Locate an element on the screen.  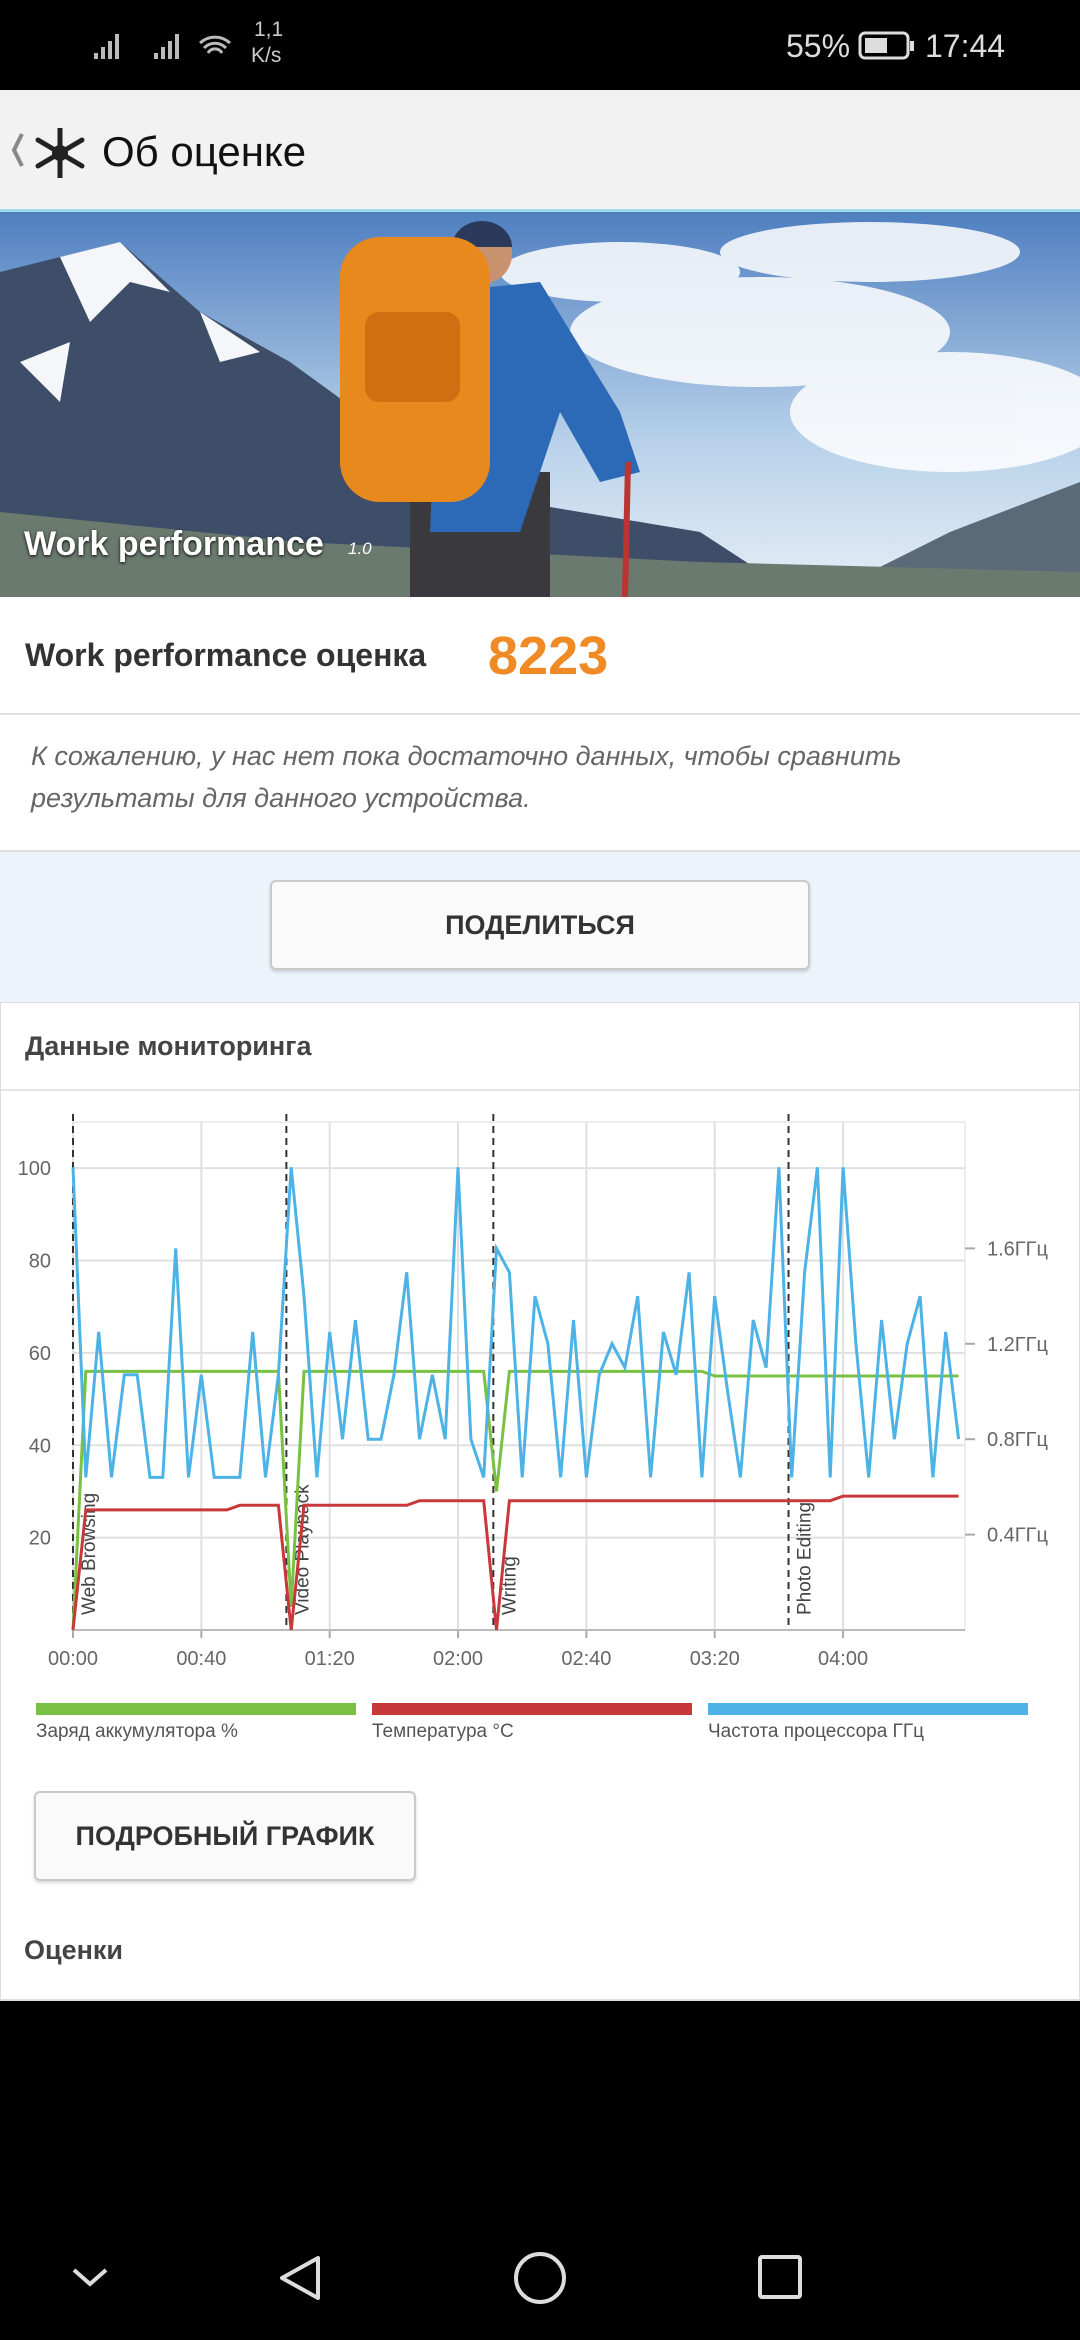
x-tick-label: 02:40 is located at coordinates (586, 1659).